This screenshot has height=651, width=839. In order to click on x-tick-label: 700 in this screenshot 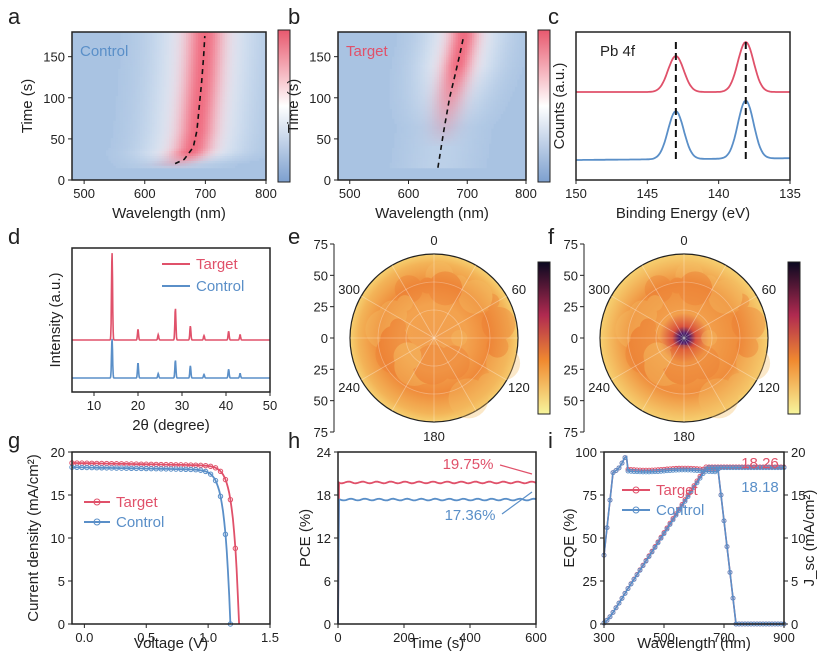, I will do `click(206, 193)`.